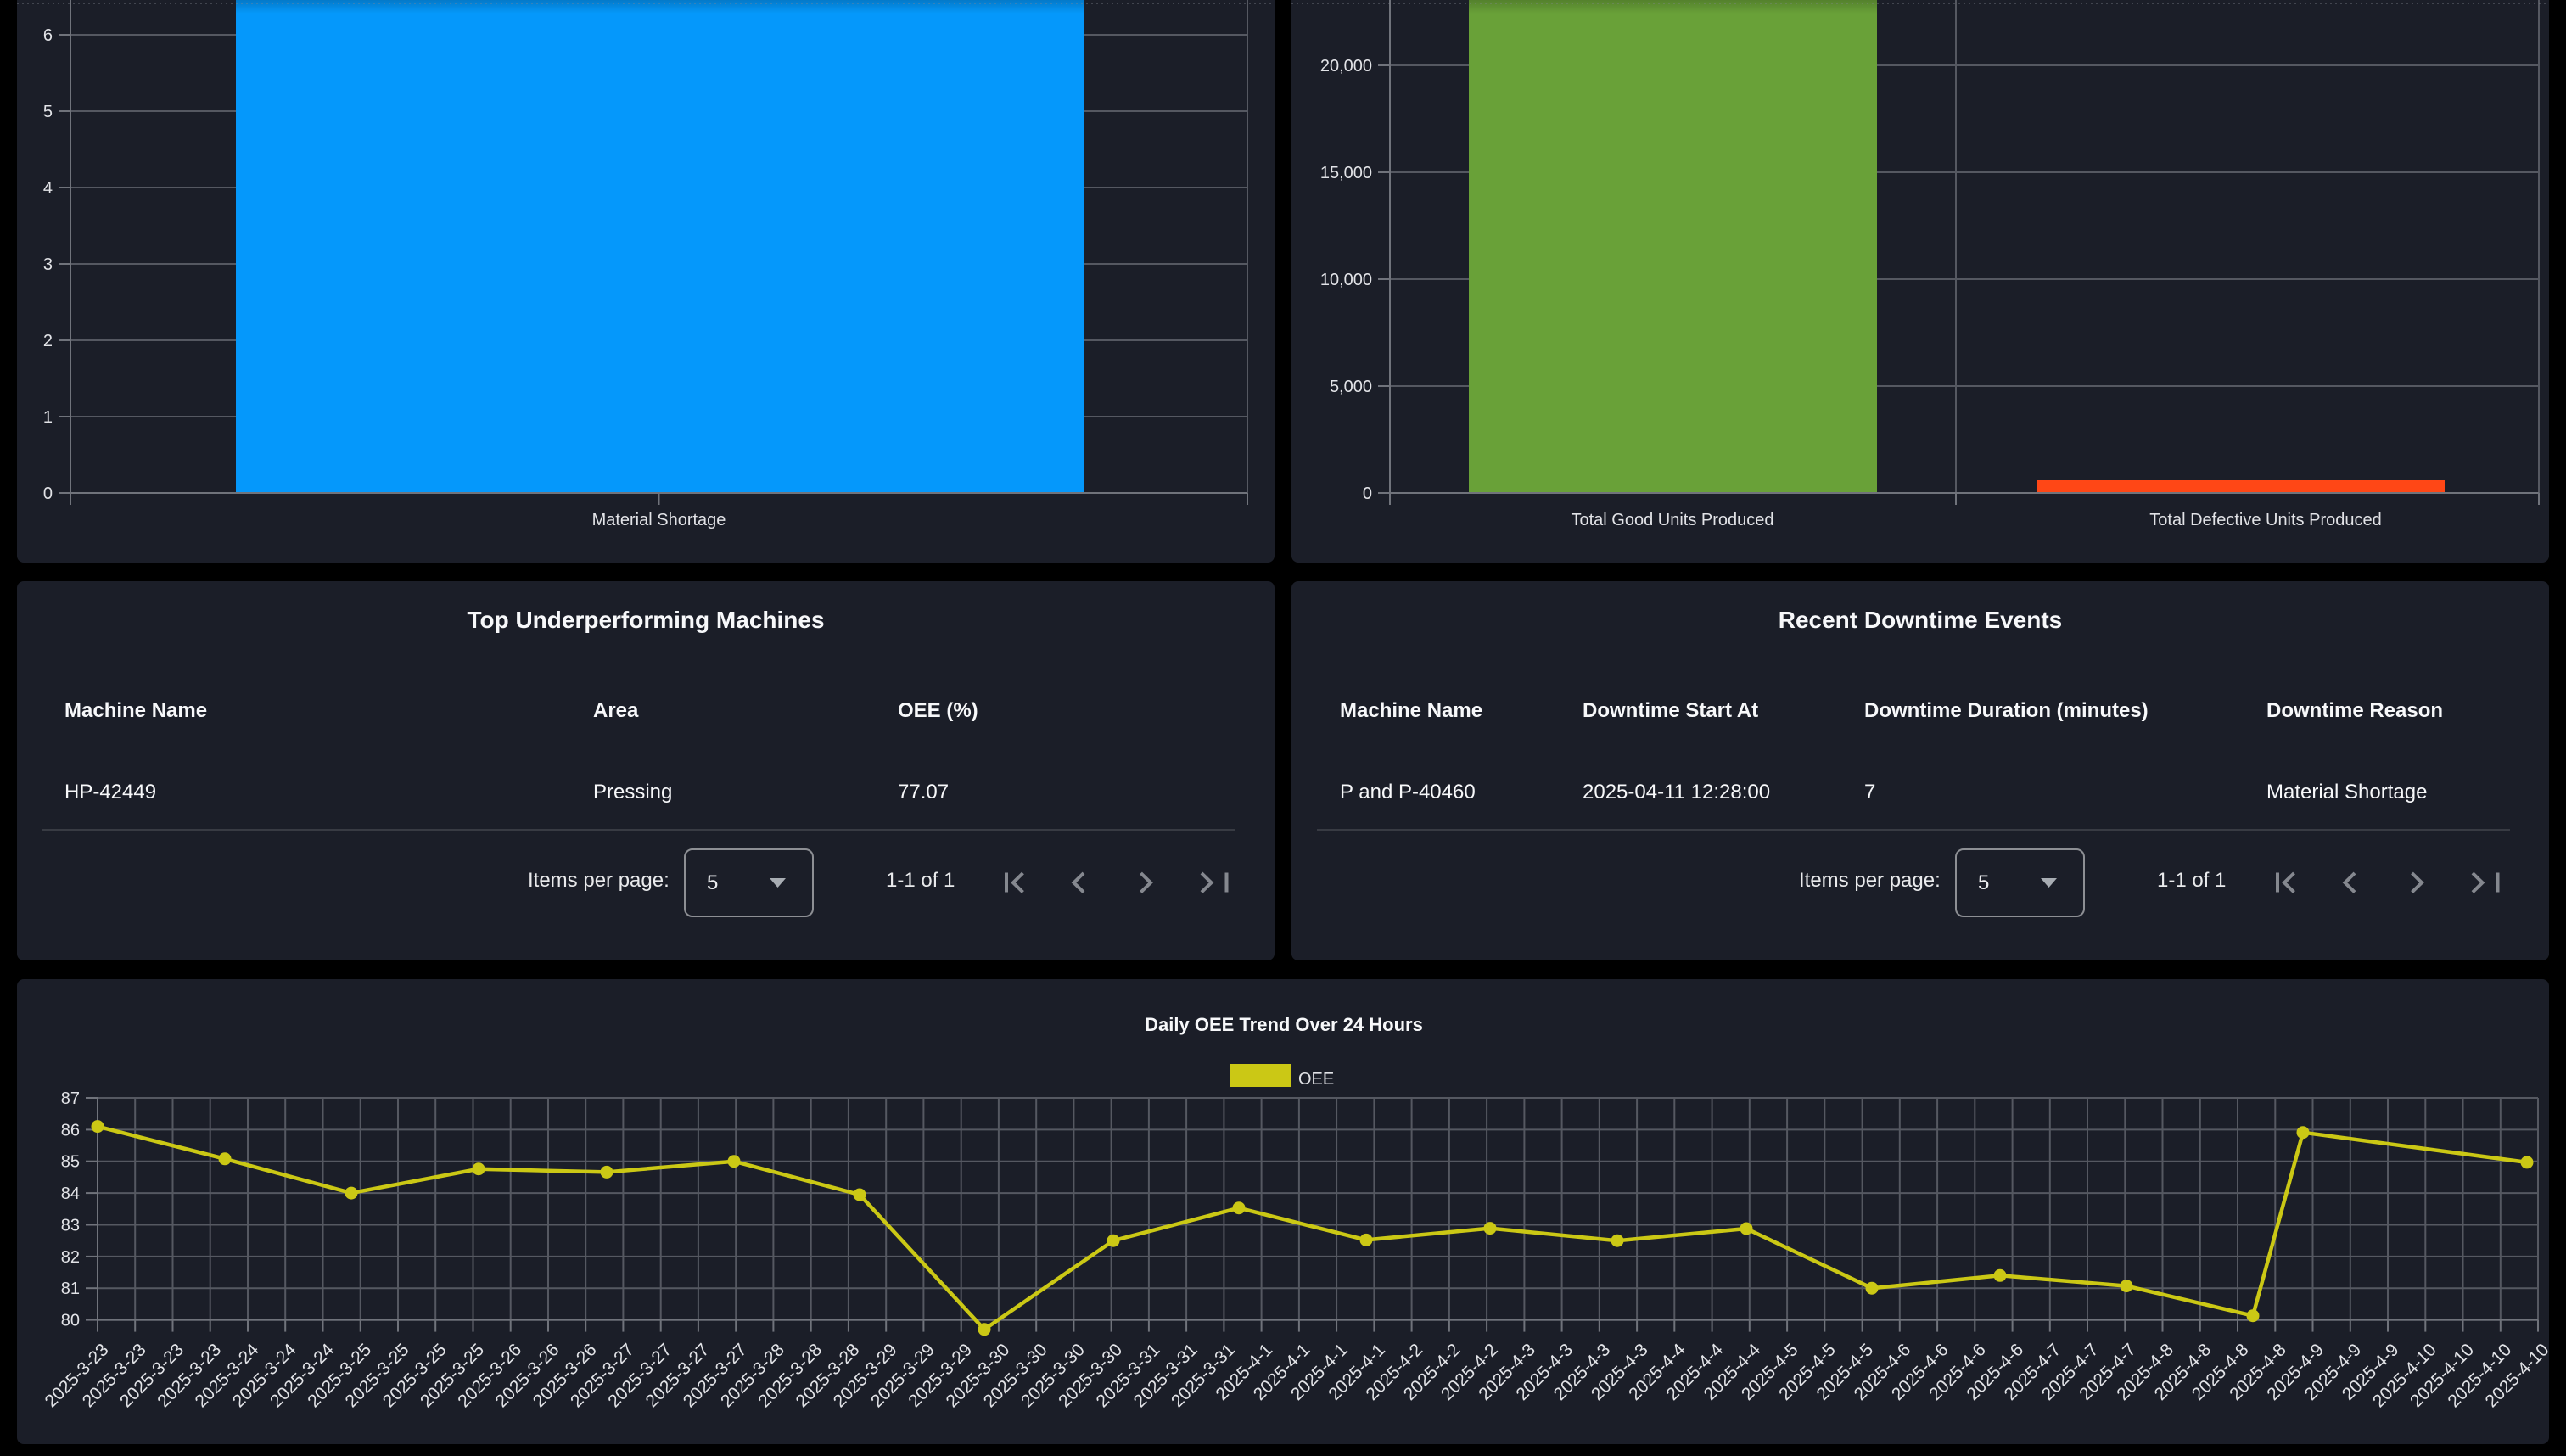  What do you see at coordinates (70, 1321) in the screenshot?
I see `svg-text: 80` at bounding box center [70, 1321].